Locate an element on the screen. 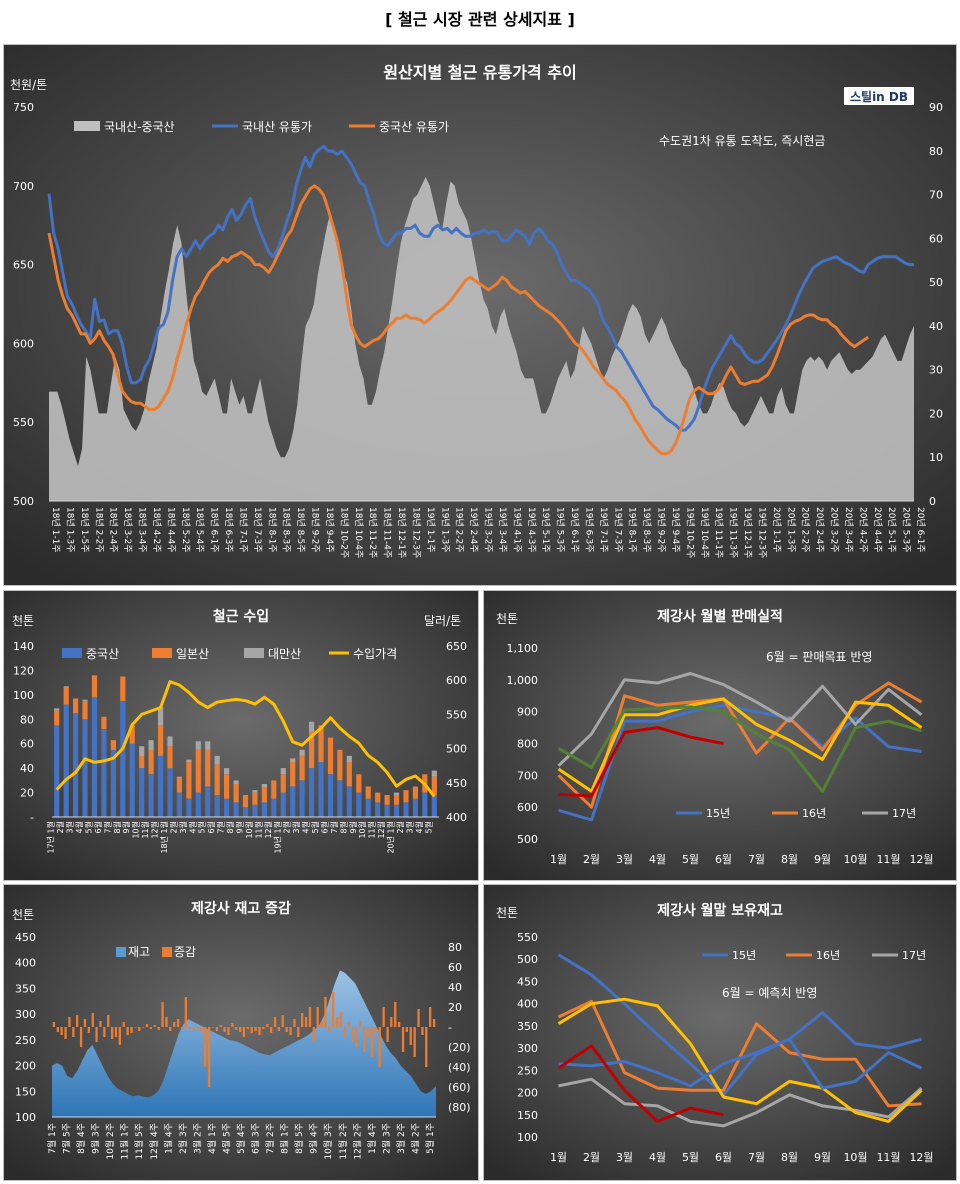  x-tick-label: 9월 is located at coordinates (126, 827).